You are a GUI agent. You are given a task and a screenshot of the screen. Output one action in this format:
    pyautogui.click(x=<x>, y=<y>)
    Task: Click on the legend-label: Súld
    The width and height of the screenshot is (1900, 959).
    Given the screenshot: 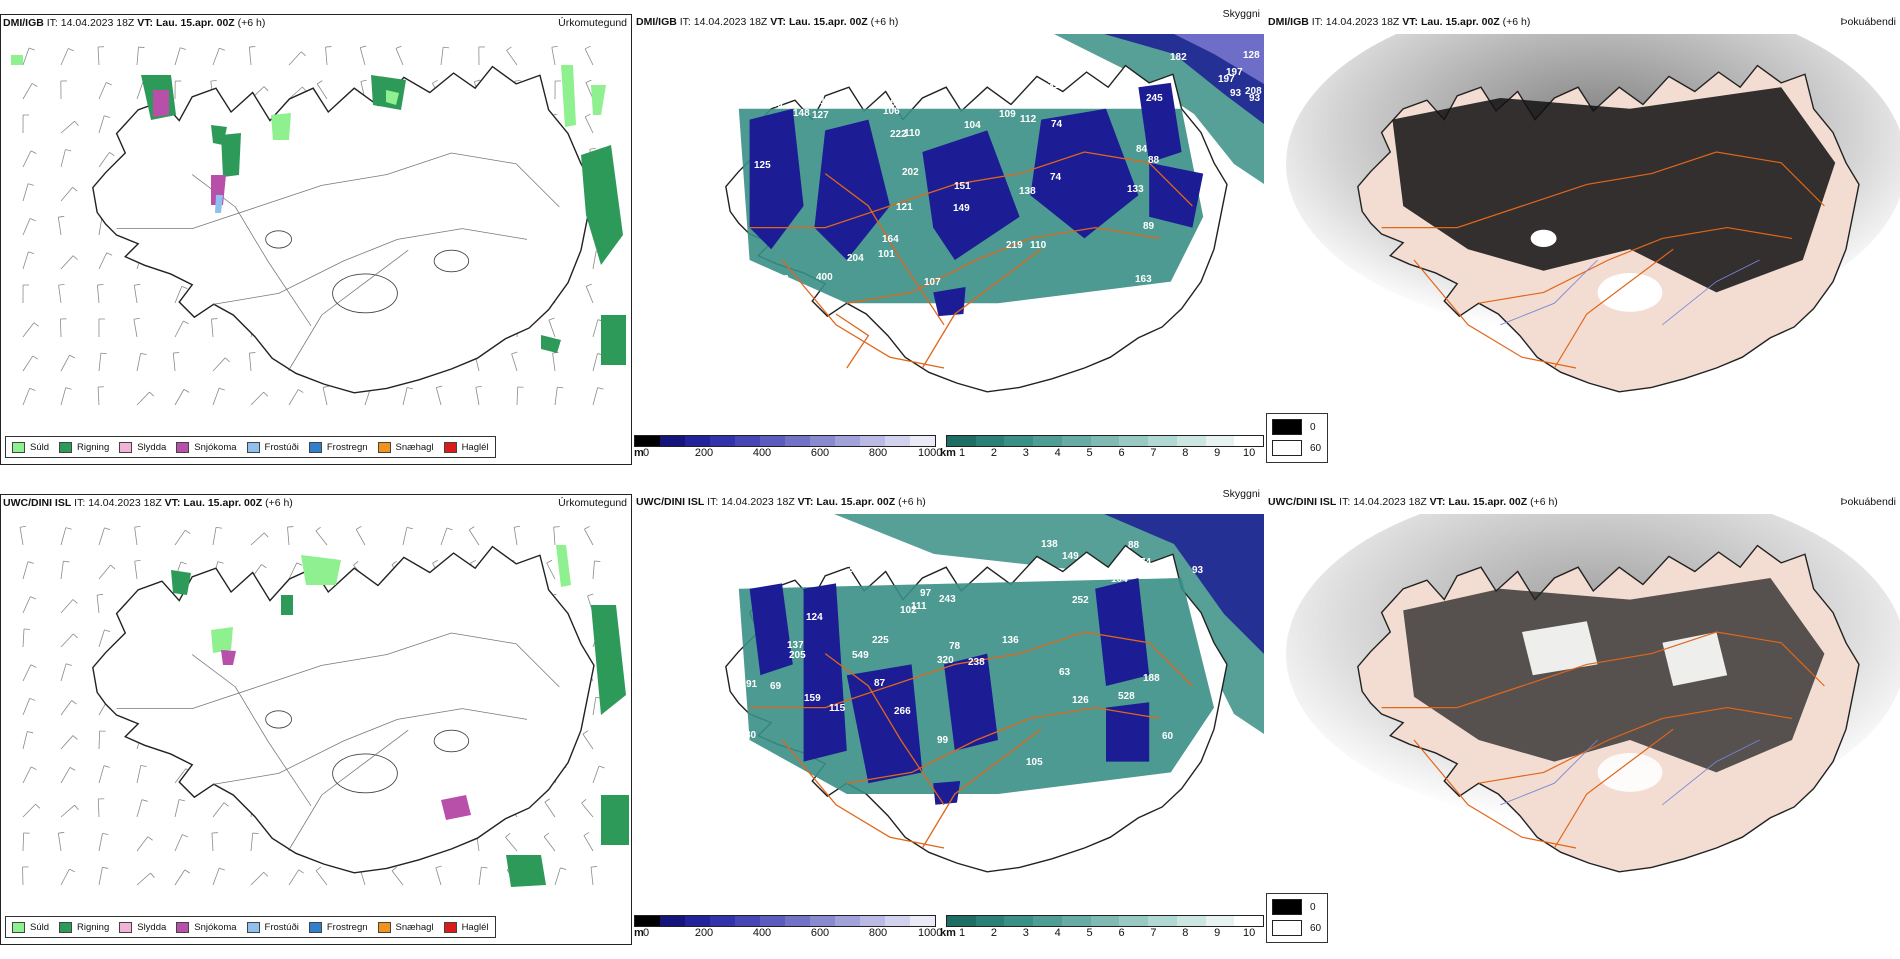 What is the action you would take?
    pyautogui.click(x=39, y=927)
    